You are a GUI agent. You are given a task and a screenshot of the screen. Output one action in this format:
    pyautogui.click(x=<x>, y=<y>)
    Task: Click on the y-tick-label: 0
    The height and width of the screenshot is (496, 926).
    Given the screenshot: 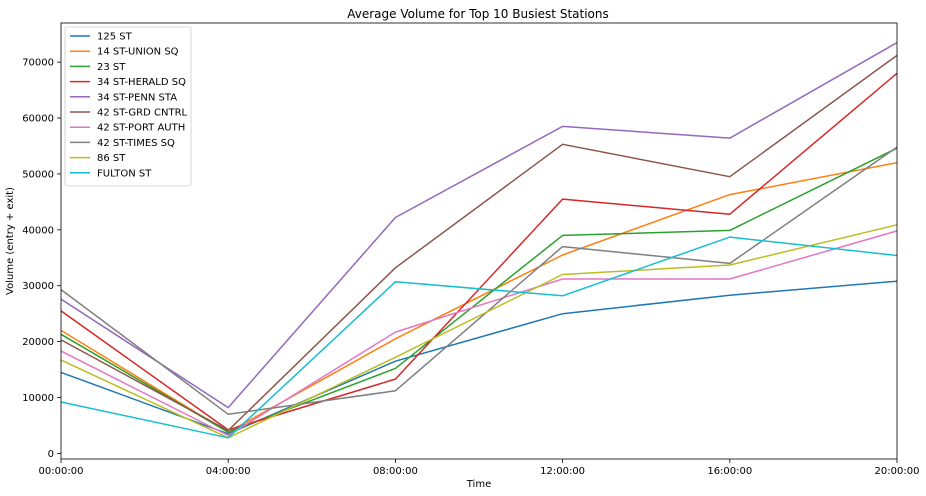 What is the action you would take?
    pyautogui.click(x=51, y=454)
    